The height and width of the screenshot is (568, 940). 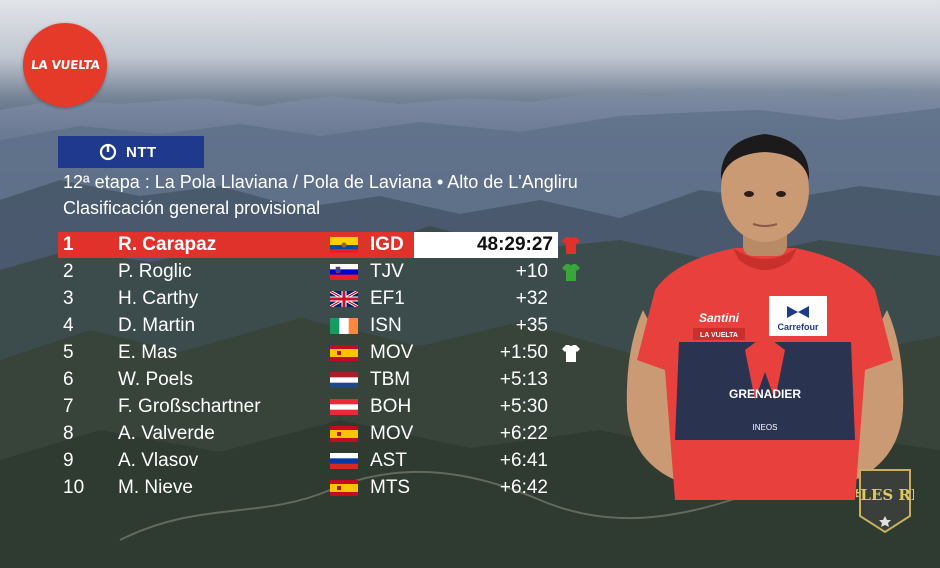 What do you see at coordinates (531, 271) in the screenshot?
I see `time-gap: +10` at bounding box center [531, 271].